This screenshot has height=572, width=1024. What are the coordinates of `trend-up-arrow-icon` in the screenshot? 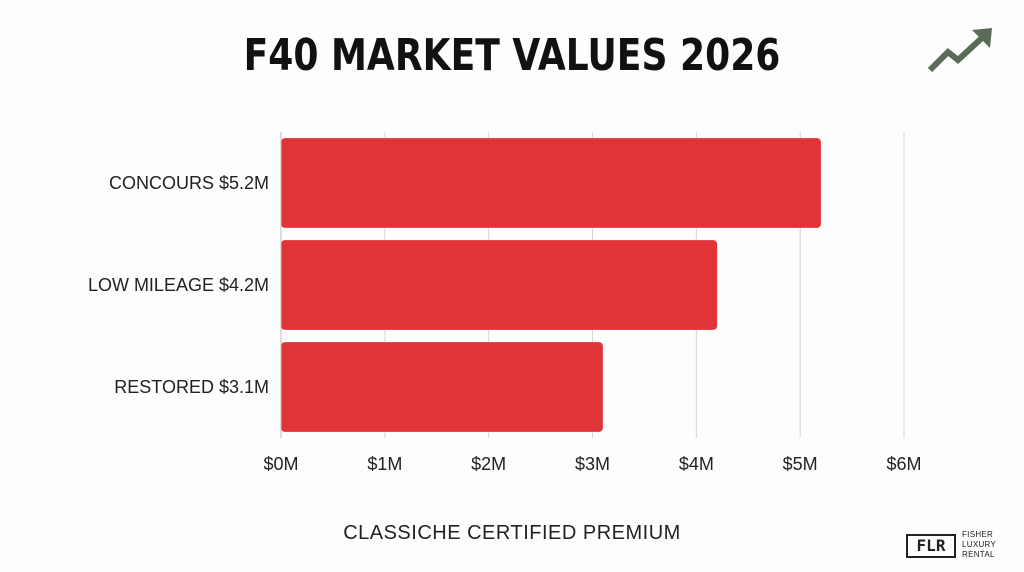 It's located at (959, 50).